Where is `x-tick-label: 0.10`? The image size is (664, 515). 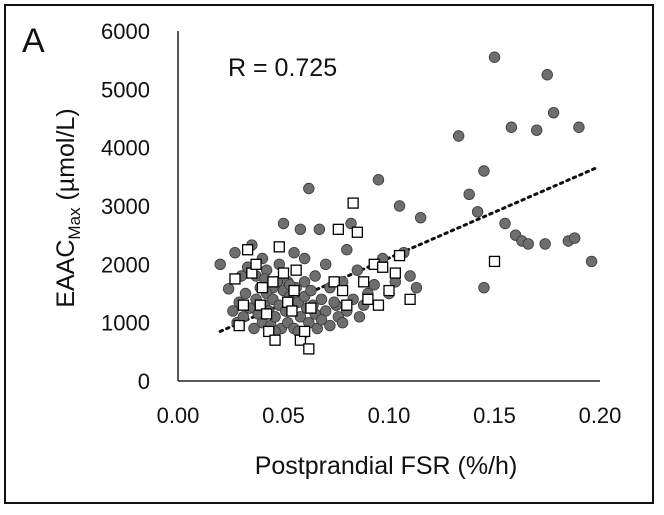
x-tick-label: 0.10 is located at coordinates (389, 415).